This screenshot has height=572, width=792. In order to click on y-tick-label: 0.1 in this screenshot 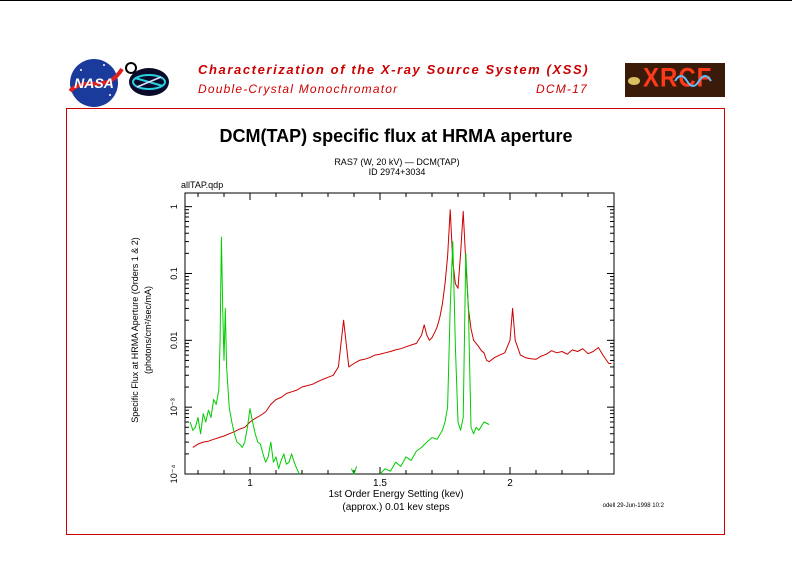, I will do `click(174, 273)`.